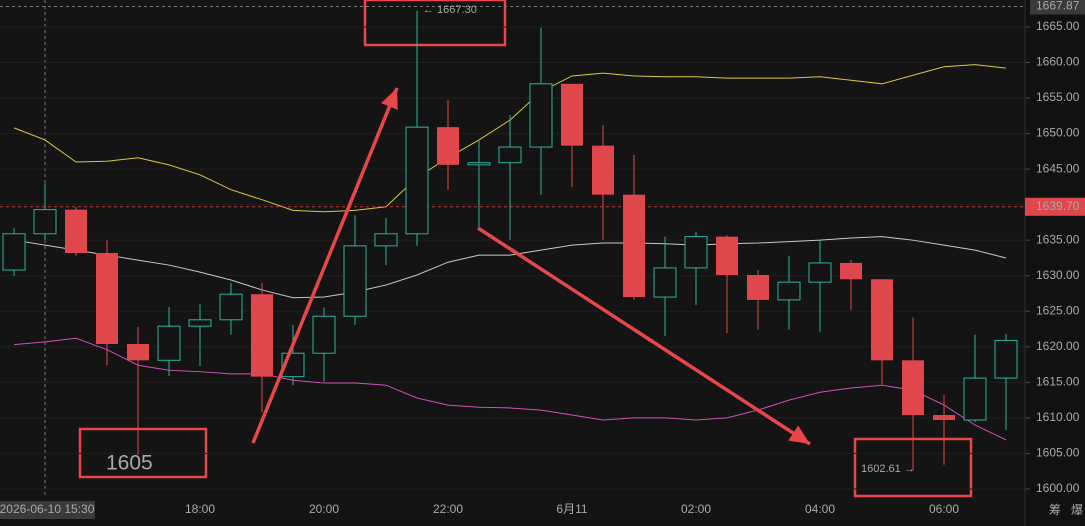 This screenshot has width=1085, height=526. What do you see at coordinates (1058, 26) in the screenshot?
I see `y-tick-label: 1665.00` at bounding box center [1058, 26].